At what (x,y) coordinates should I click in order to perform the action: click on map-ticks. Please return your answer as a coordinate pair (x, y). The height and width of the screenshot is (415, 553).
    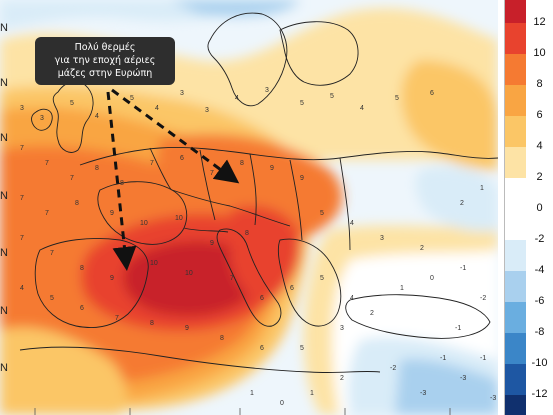
    Looking at the image, I should click on (242, 411).